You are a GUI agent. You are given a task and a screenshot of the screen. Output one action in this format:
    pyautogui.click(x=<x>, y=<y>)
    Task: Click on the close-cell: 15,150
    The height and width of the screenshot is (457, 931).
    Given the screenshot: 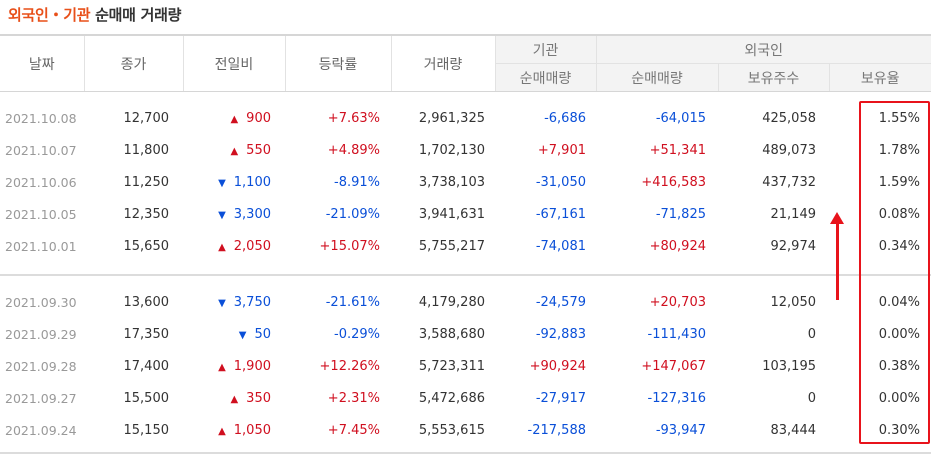 What is the action you would take?
    pyautogui.click(x=146, y=430)
    